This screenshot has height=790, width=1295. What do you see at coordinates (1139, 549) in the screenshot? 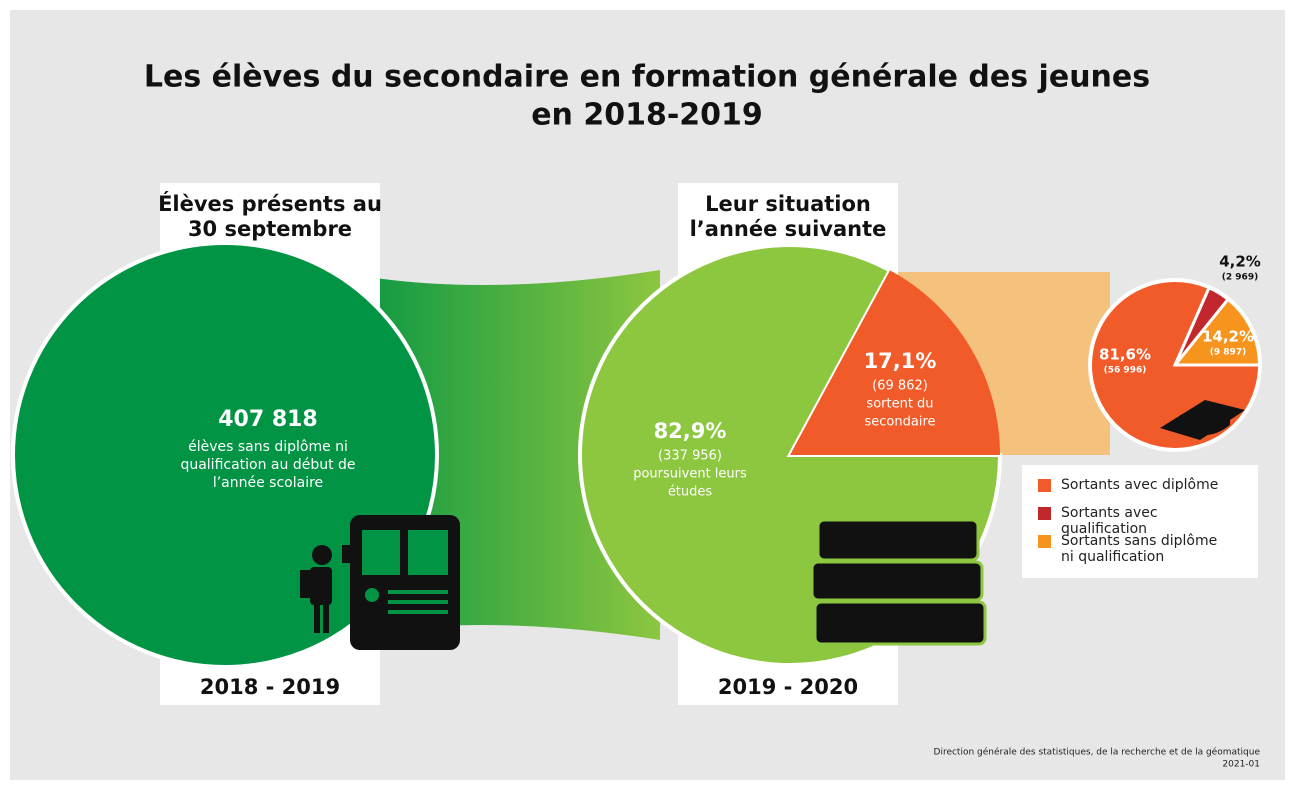
I see `legend-label: Sortants sans diplôme ni qualification` at bounding box center [1139, 549].